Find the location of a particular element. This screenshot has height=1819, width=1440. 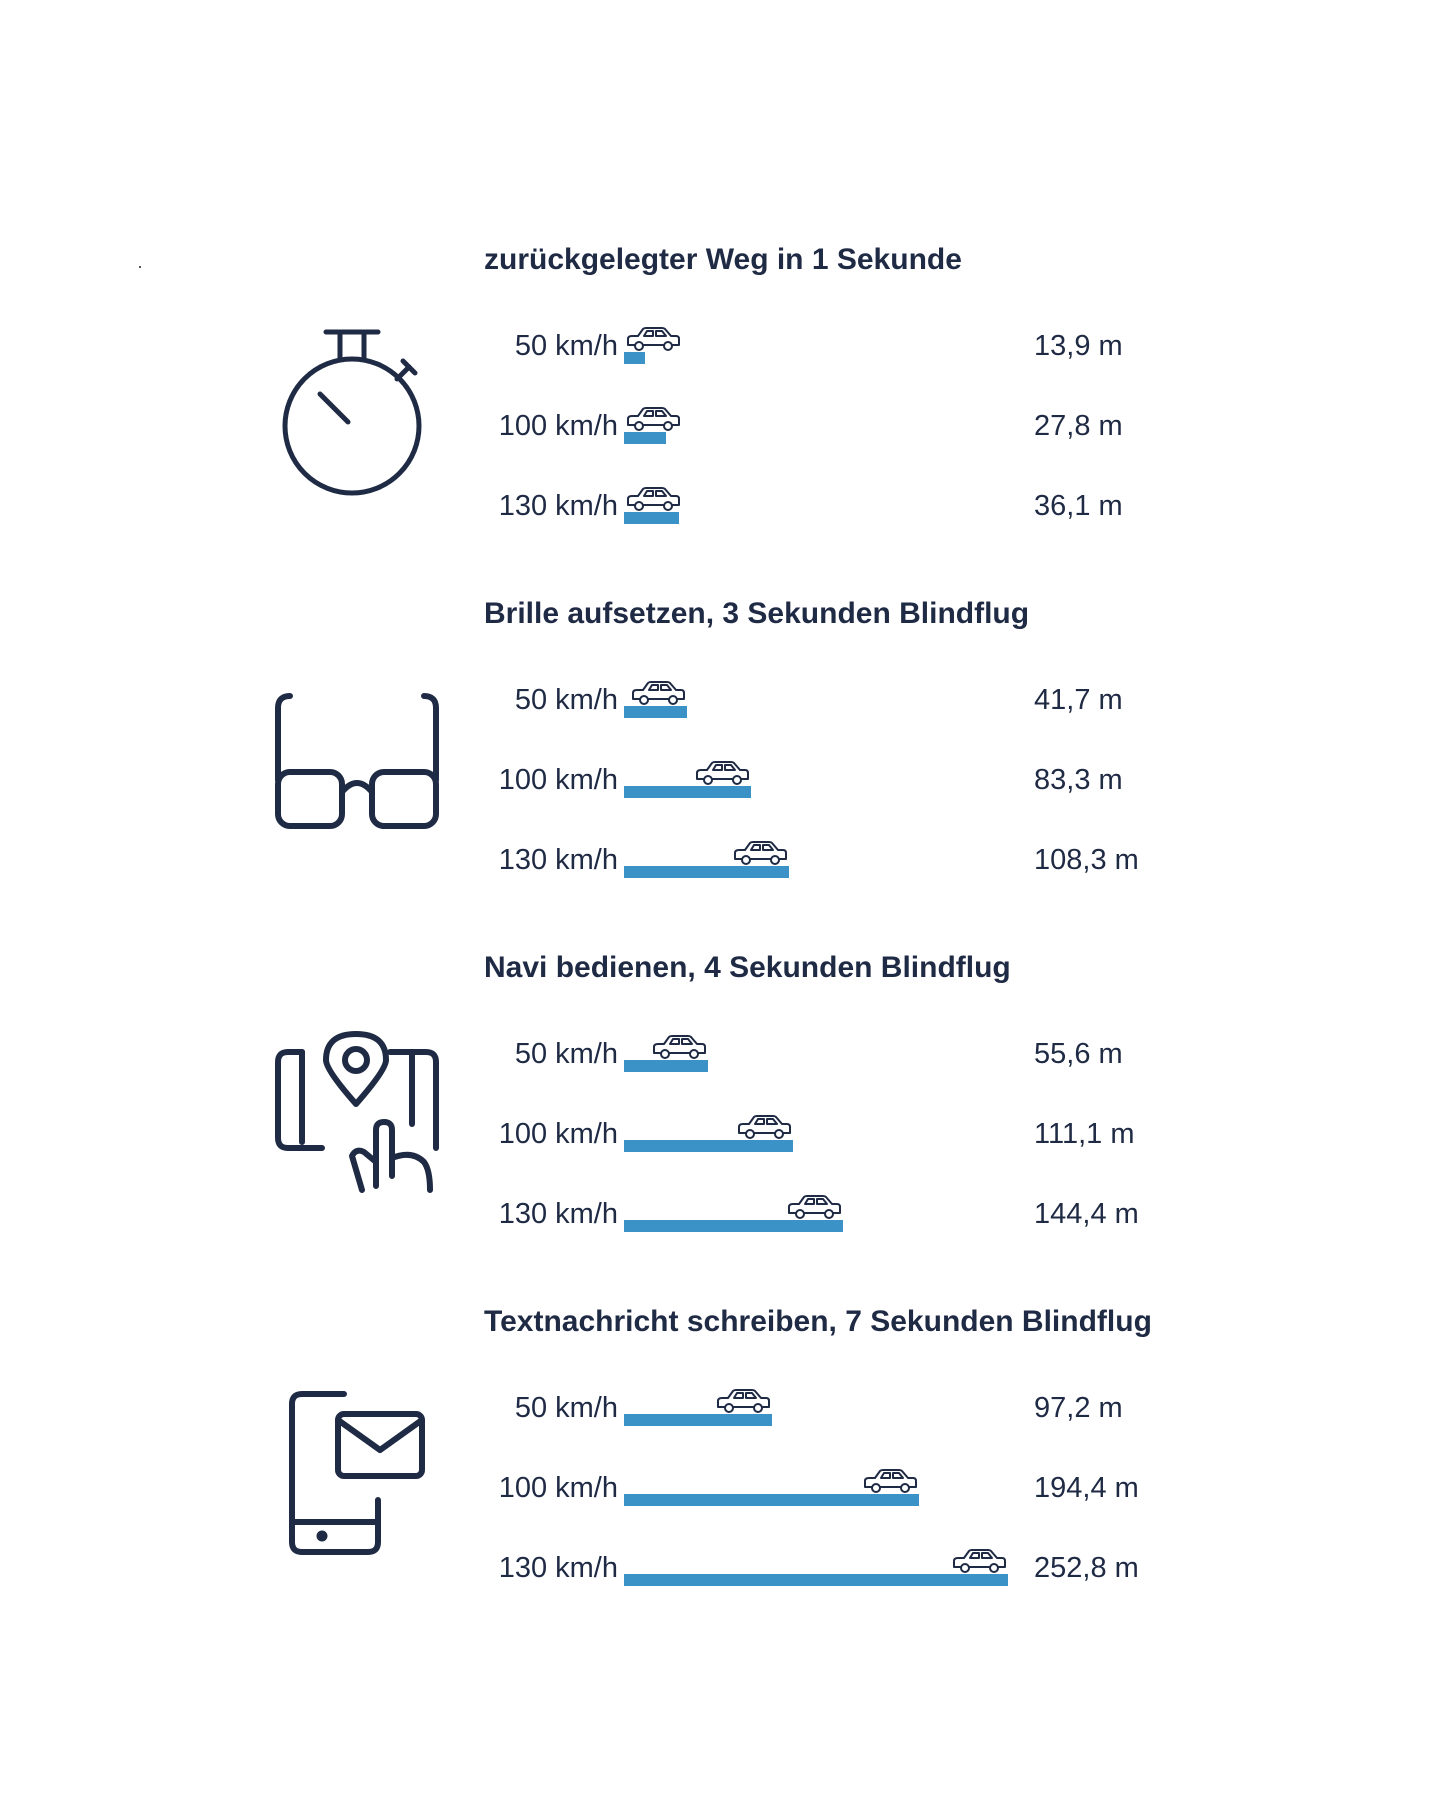

map-touch-icon is located at coordinates (357, 1115).